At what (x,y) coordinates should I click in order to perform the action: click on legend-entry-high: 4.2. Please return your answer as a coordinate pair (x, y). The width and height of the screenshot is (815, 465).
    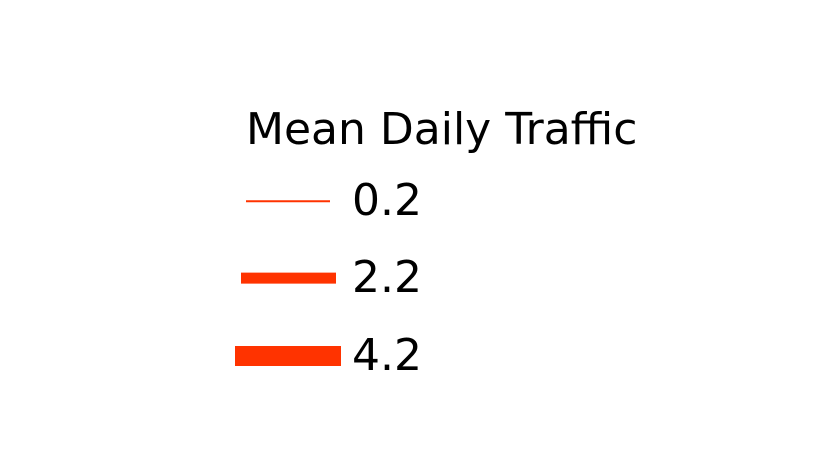
    Looking at the image, I should click on (360, 356).